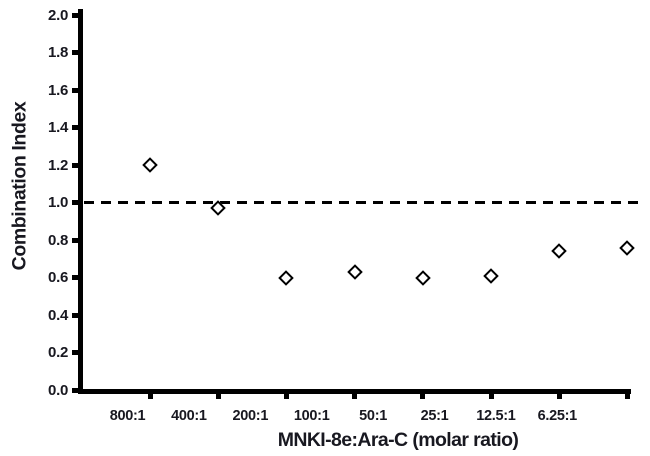  Describe the element at coordinates (557, 416) in the screenshot. I see `x-tick-label: 6.25:1` at that location.